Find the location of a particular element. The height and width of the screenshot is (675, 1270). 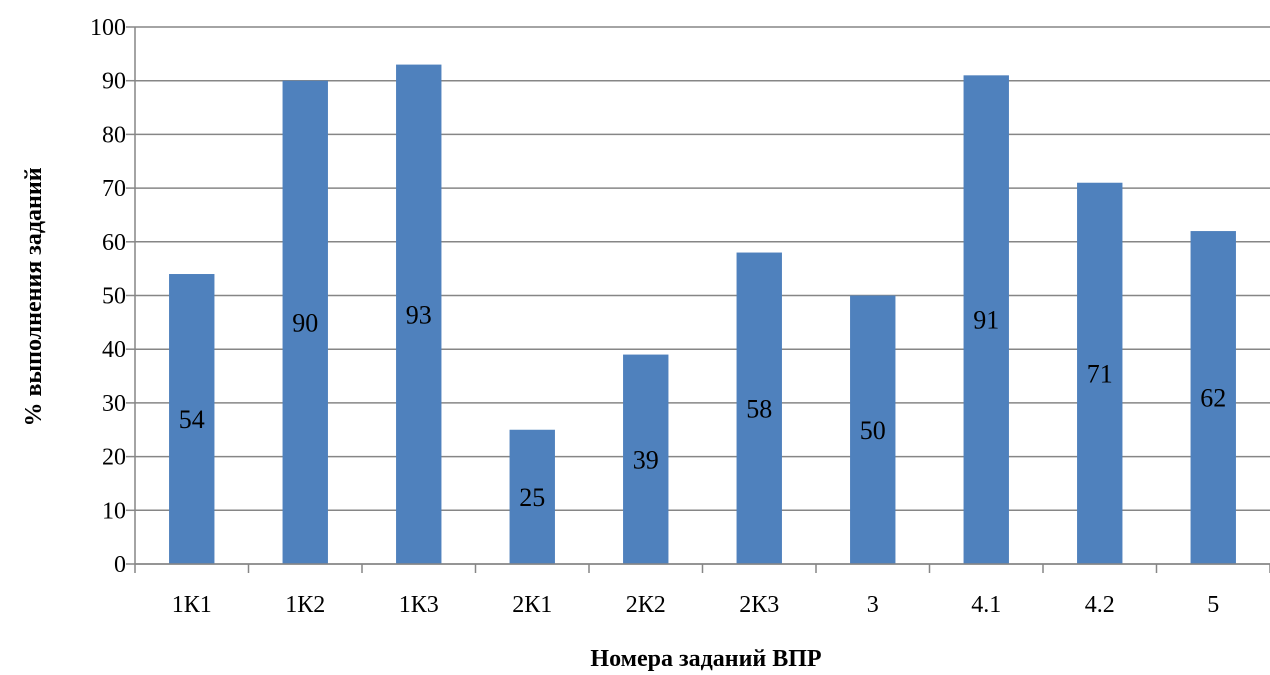

y-tick-label: 60 is located at coordinates (114, 243).